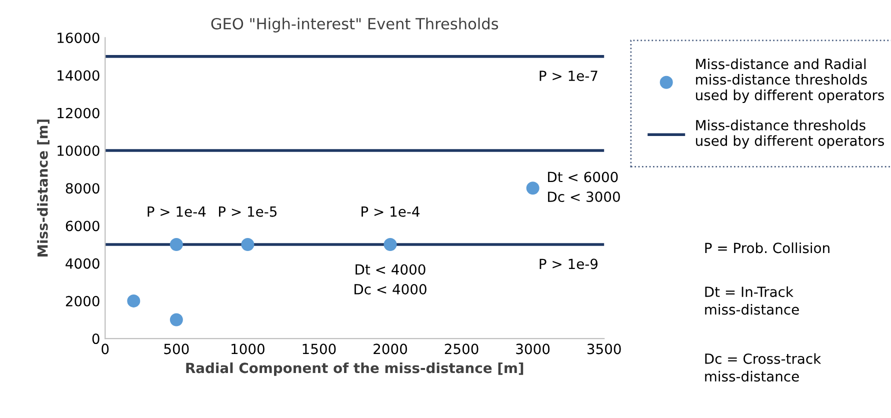  What do you see at coordinates (248, 349) in the screenshot?
I see `x-tick-label: 1000` at bounding box center [248, 349].